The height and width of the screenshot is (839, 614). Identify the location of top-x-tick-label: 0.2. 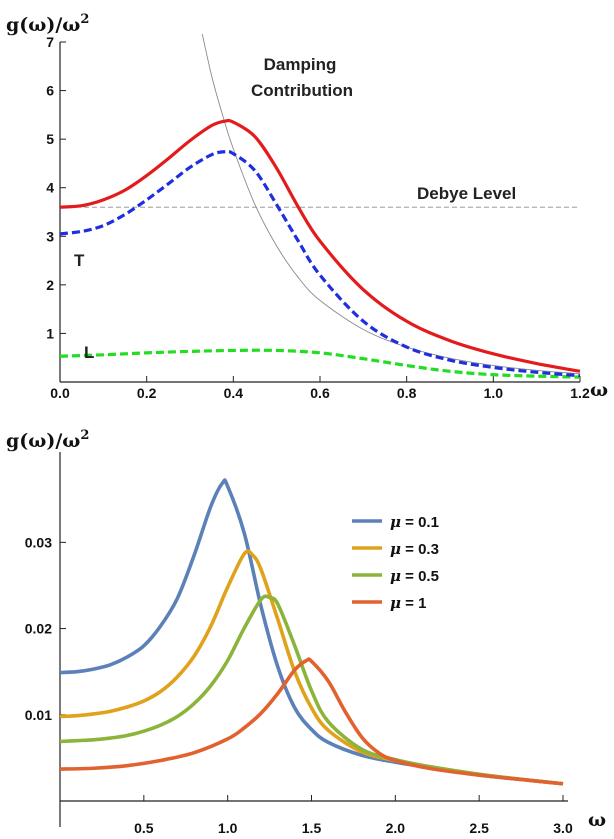
(147, 393).